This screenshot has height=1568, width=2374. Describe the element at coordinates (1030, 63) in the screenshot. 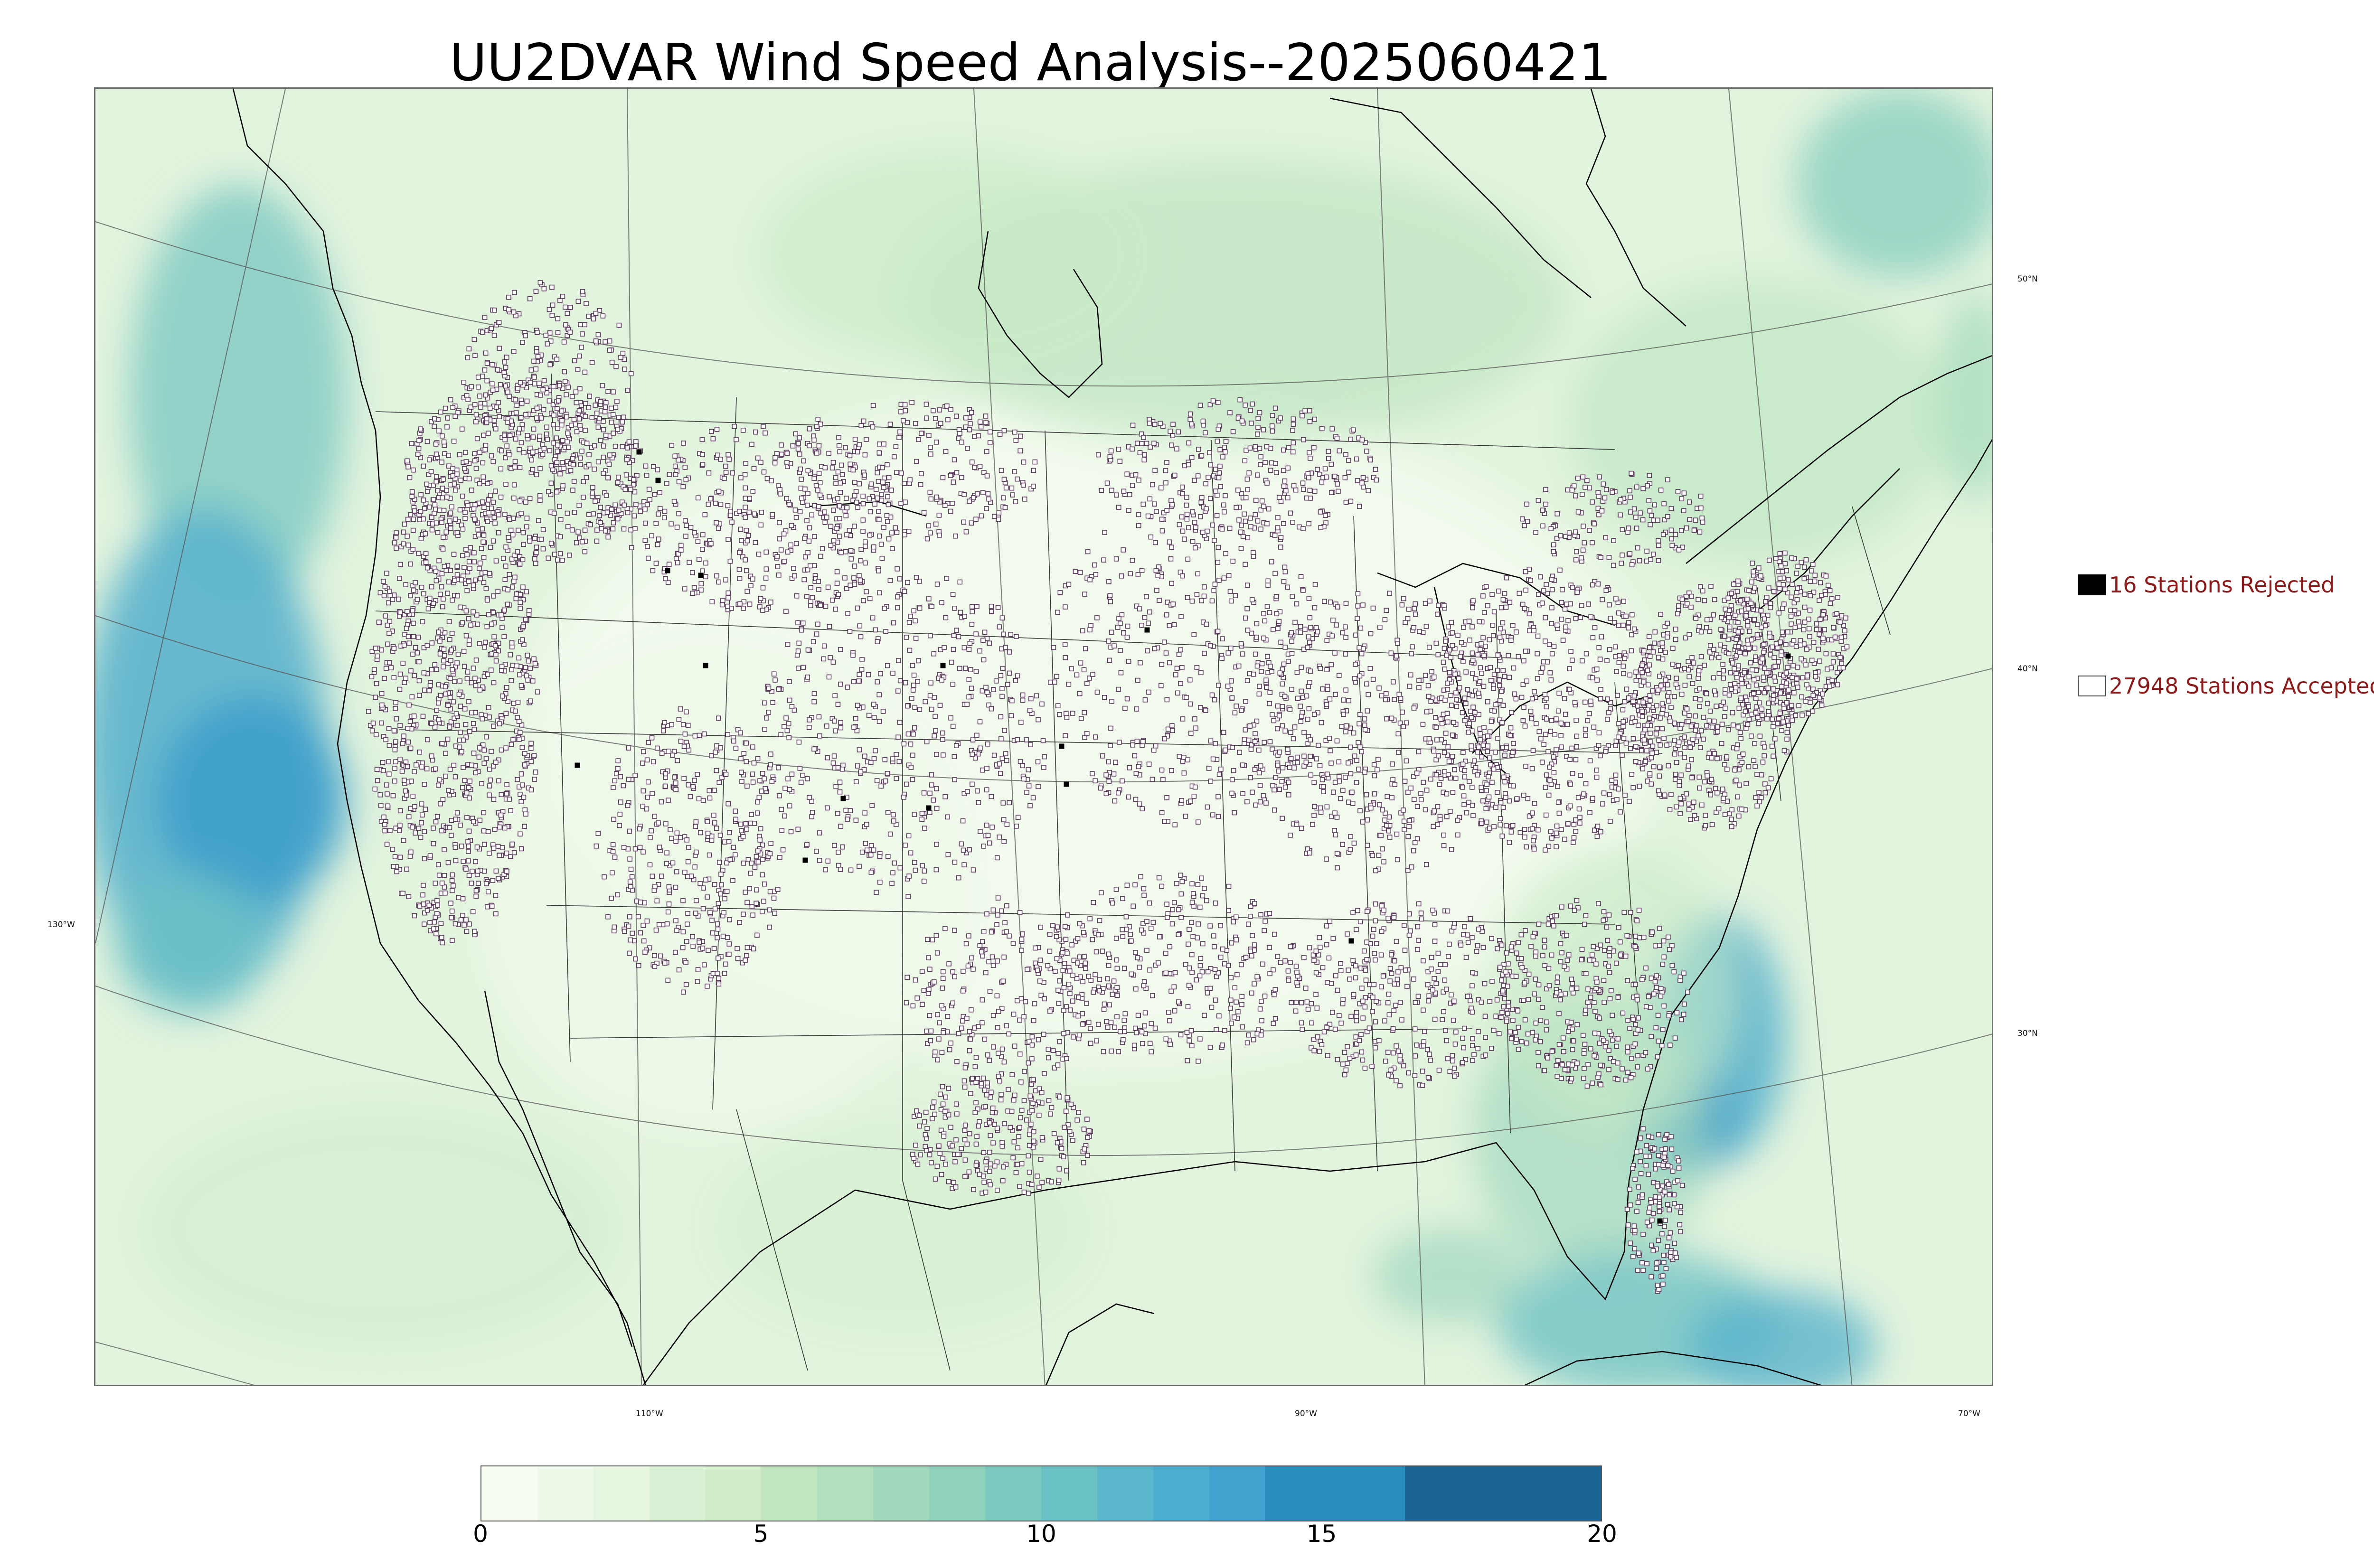

I see `map-title: UU2DVAR Wind Speed Analysis--2025060421` at that location.